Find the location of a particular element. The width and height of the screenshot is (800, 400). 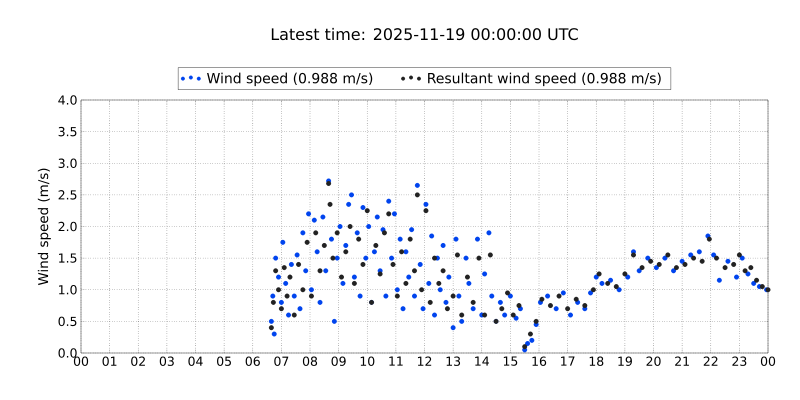

y-tick-label: 0.0 is located at coordinates (67, 353).